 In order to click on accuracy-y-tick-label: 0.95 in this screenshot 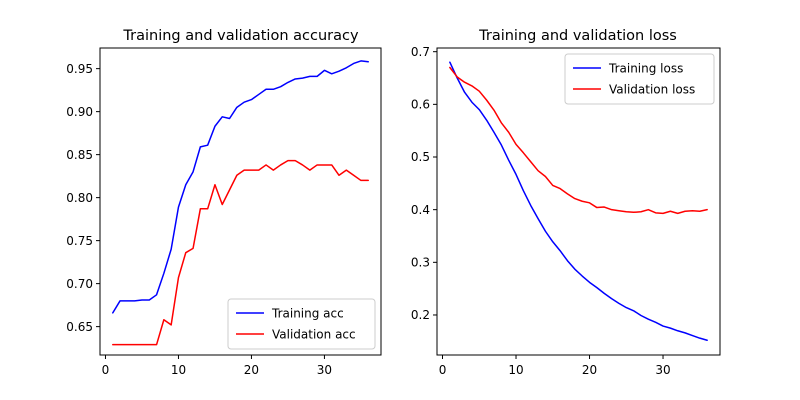, I will do `click(79, 69)`.